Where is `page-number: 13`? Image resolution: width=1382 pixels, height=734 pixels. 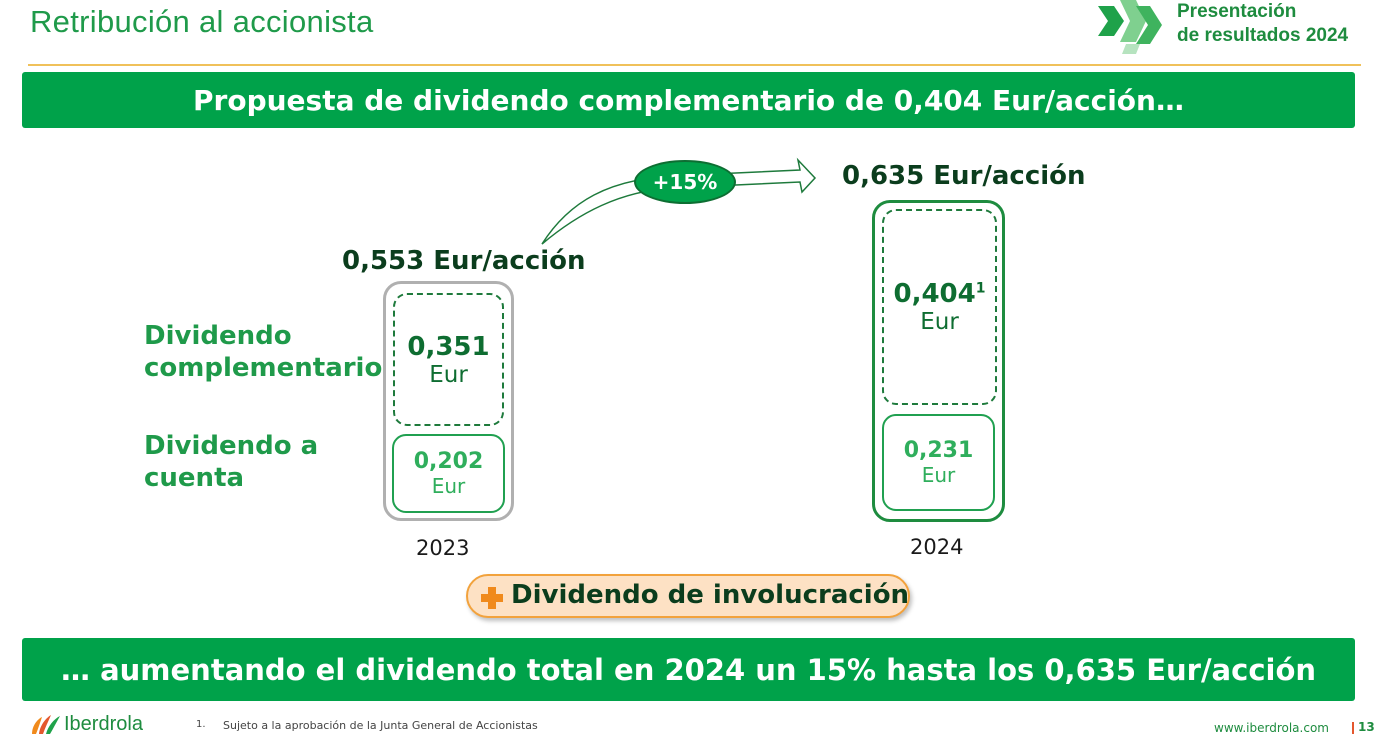 page-number: 13 is located at coordinates (1366, 727).